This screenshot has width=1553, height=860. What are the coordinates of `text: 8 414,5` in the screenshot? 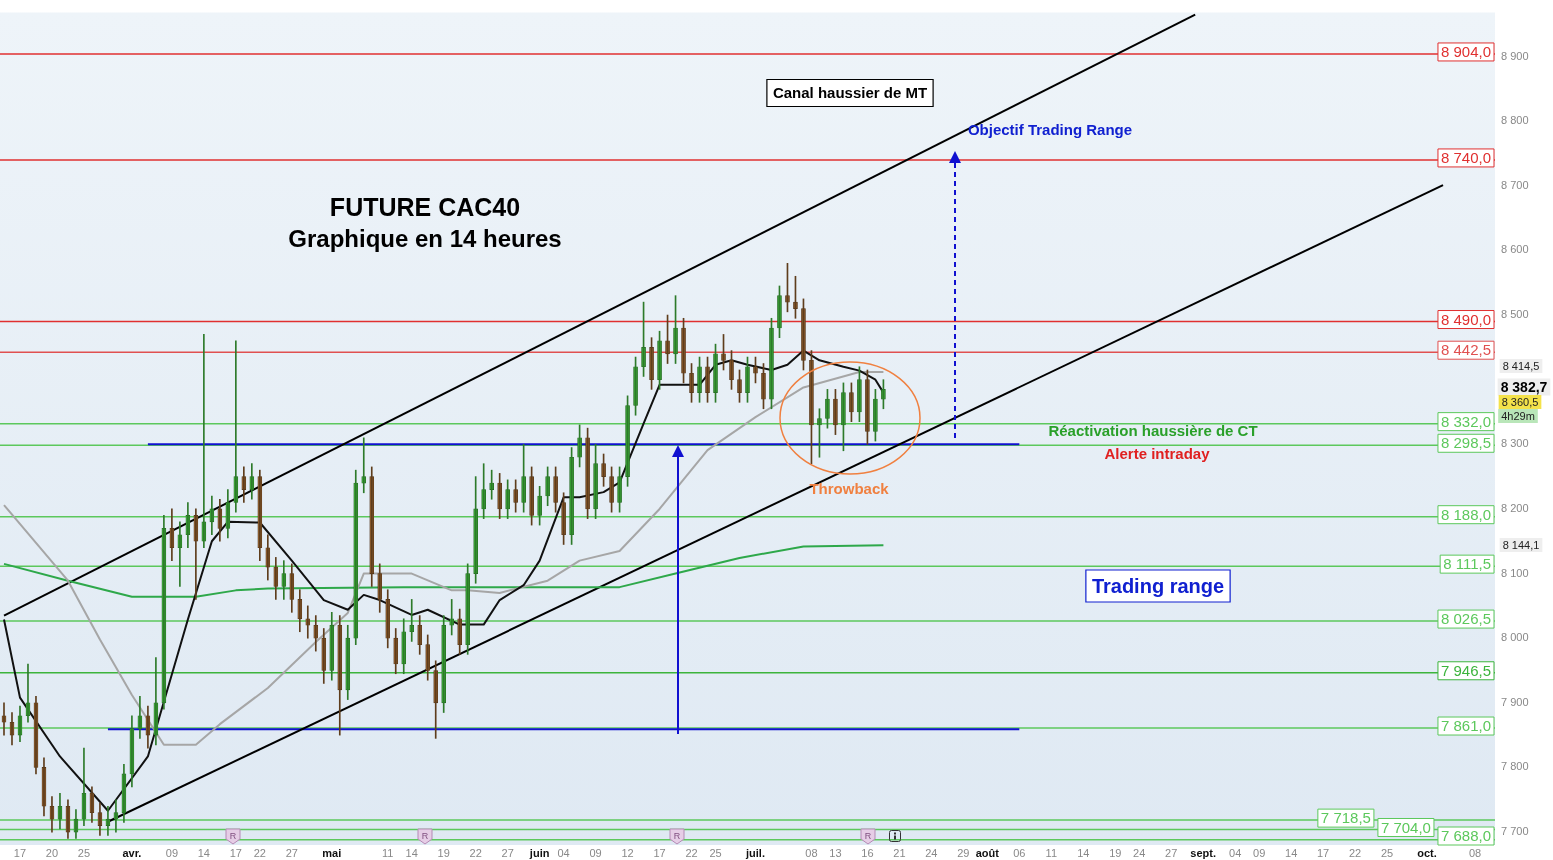 It's located at (1521, 366).